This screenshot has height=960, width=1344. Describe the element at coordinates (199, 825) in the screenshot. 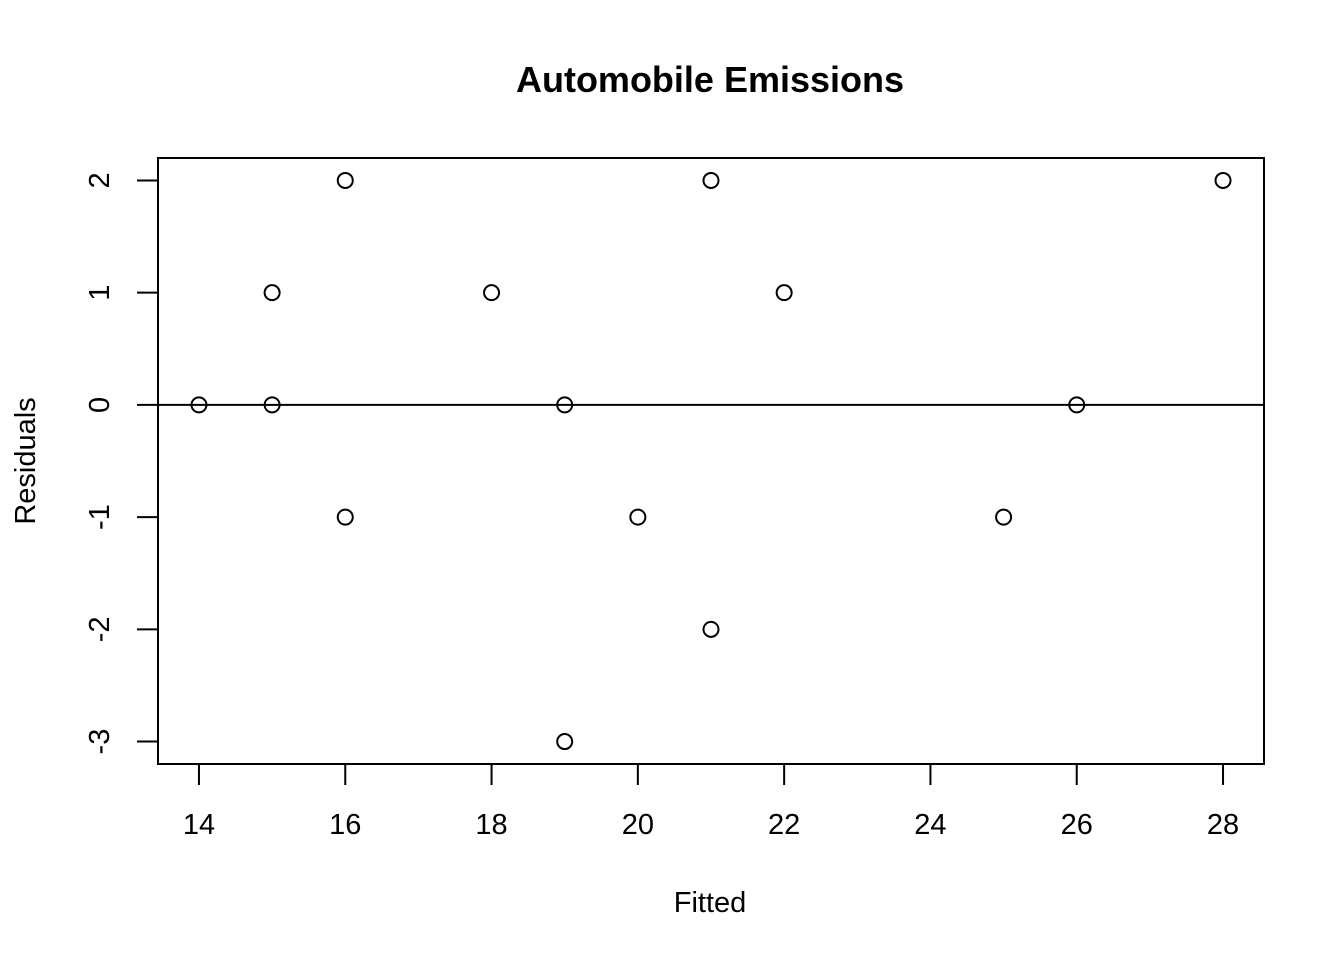

I see `x-tick-label: 14` at that location.